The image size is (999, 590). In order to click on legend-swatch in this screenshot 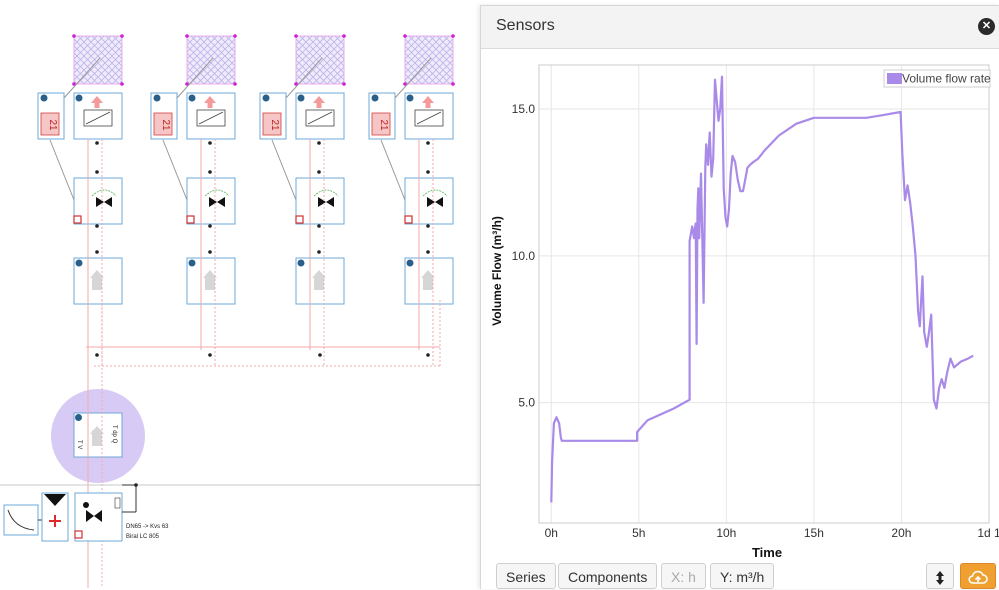, I will do `click(894, 78)`.